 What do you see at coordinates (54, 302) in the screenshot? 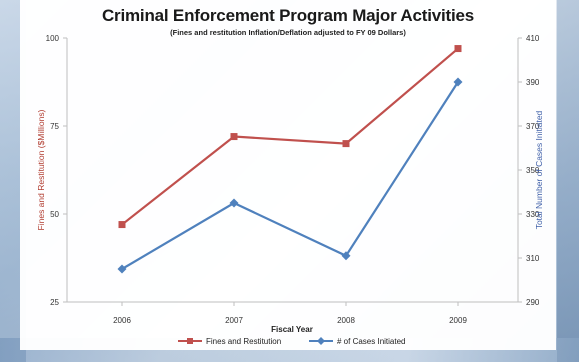
I see `left-tick-label: 25` at bounding box center [54, 302].